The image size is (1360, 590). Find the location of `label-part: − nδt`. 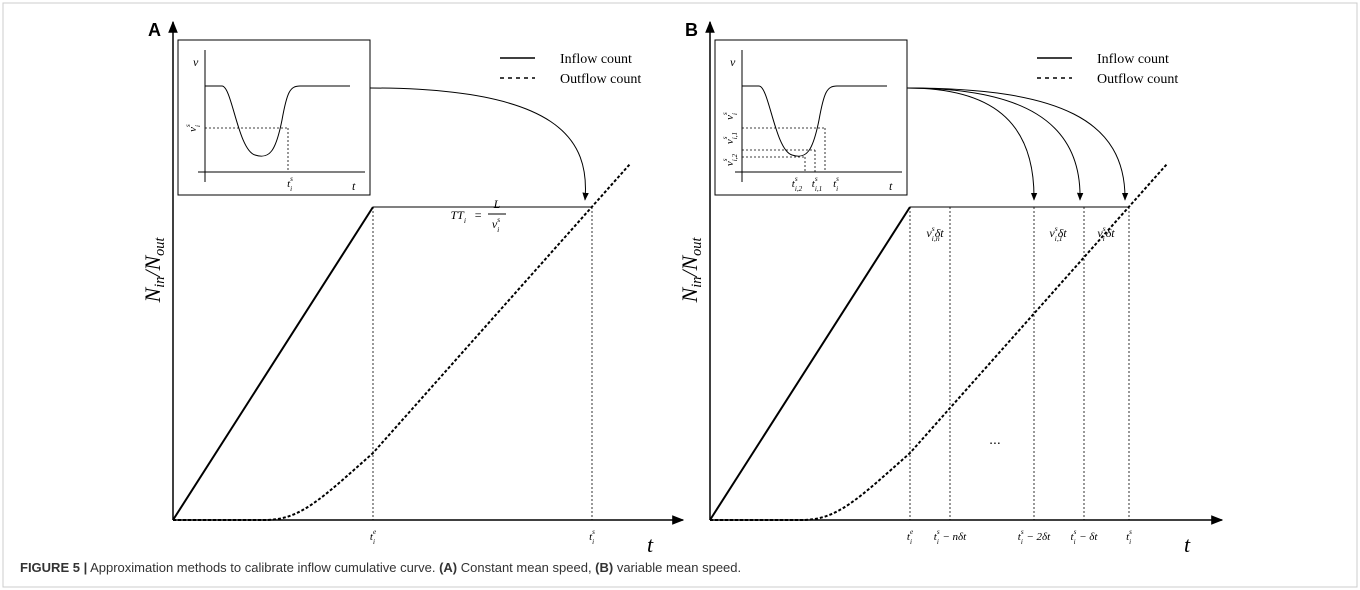

label-part: − nδt is located at coordinates (954, 537).